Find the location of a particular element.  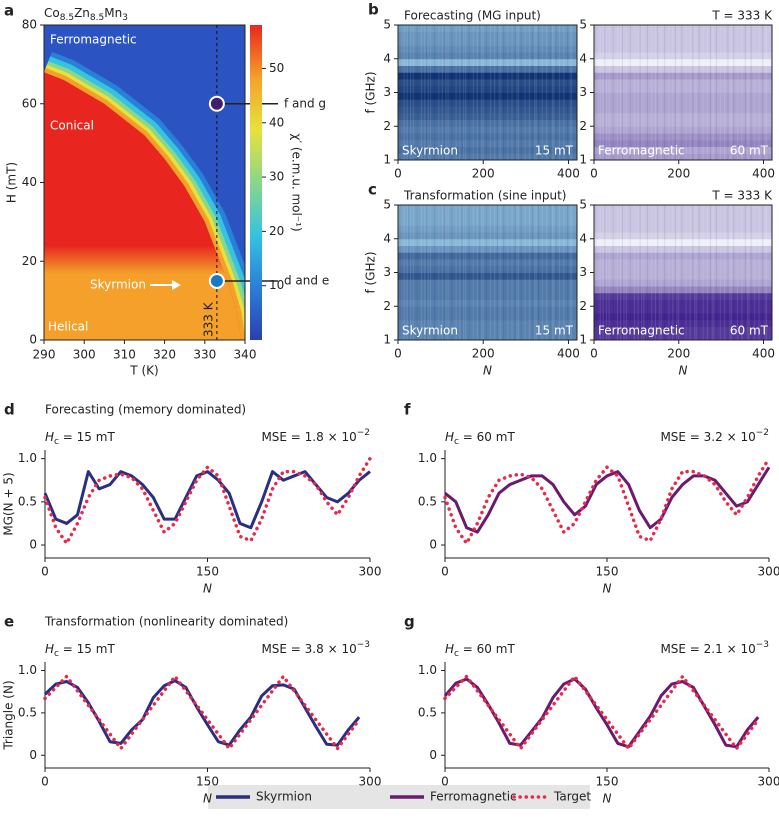

legend-label: Target is located at coordinates (572, 797).